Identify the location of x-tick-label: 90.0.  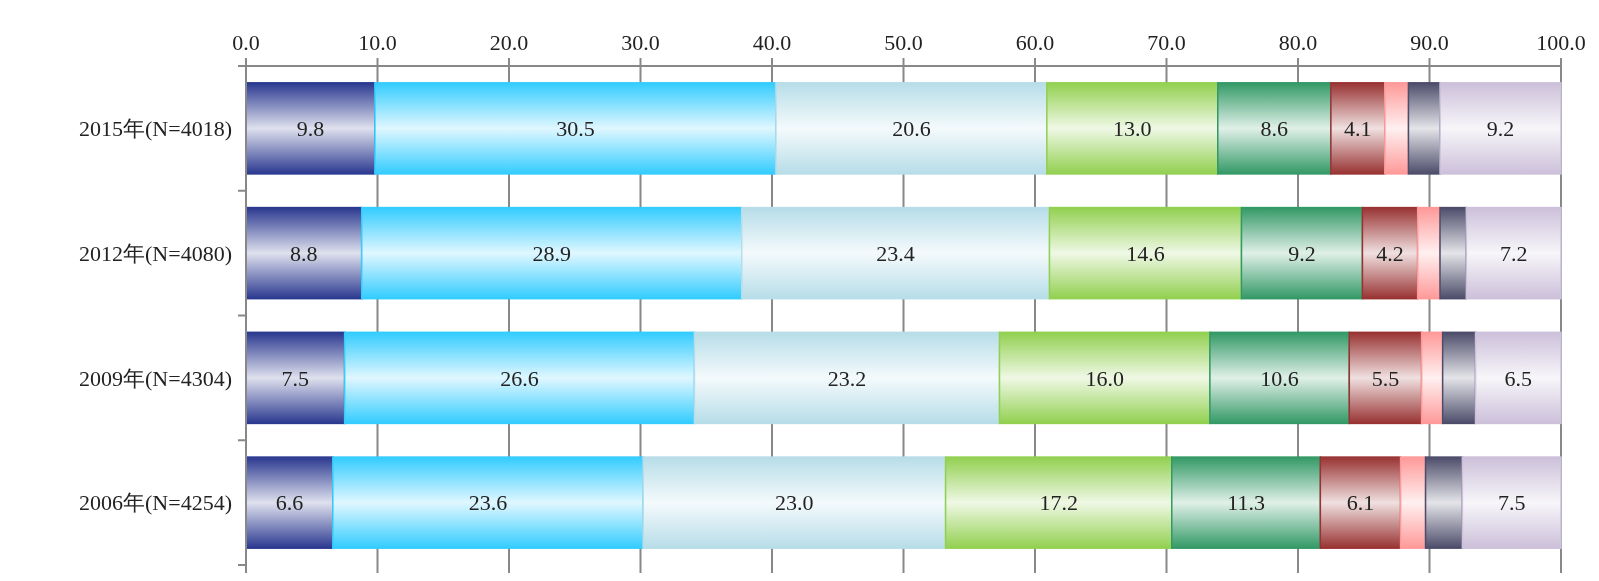
(1429, 42).